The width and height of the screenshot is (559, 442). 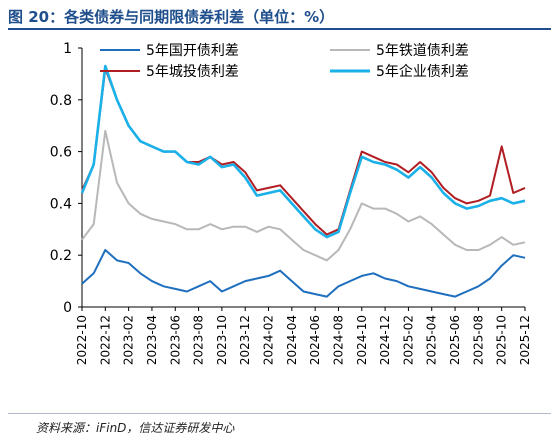 I want to click on x-tick-label: 2025-10, so click(x=502, y=340).